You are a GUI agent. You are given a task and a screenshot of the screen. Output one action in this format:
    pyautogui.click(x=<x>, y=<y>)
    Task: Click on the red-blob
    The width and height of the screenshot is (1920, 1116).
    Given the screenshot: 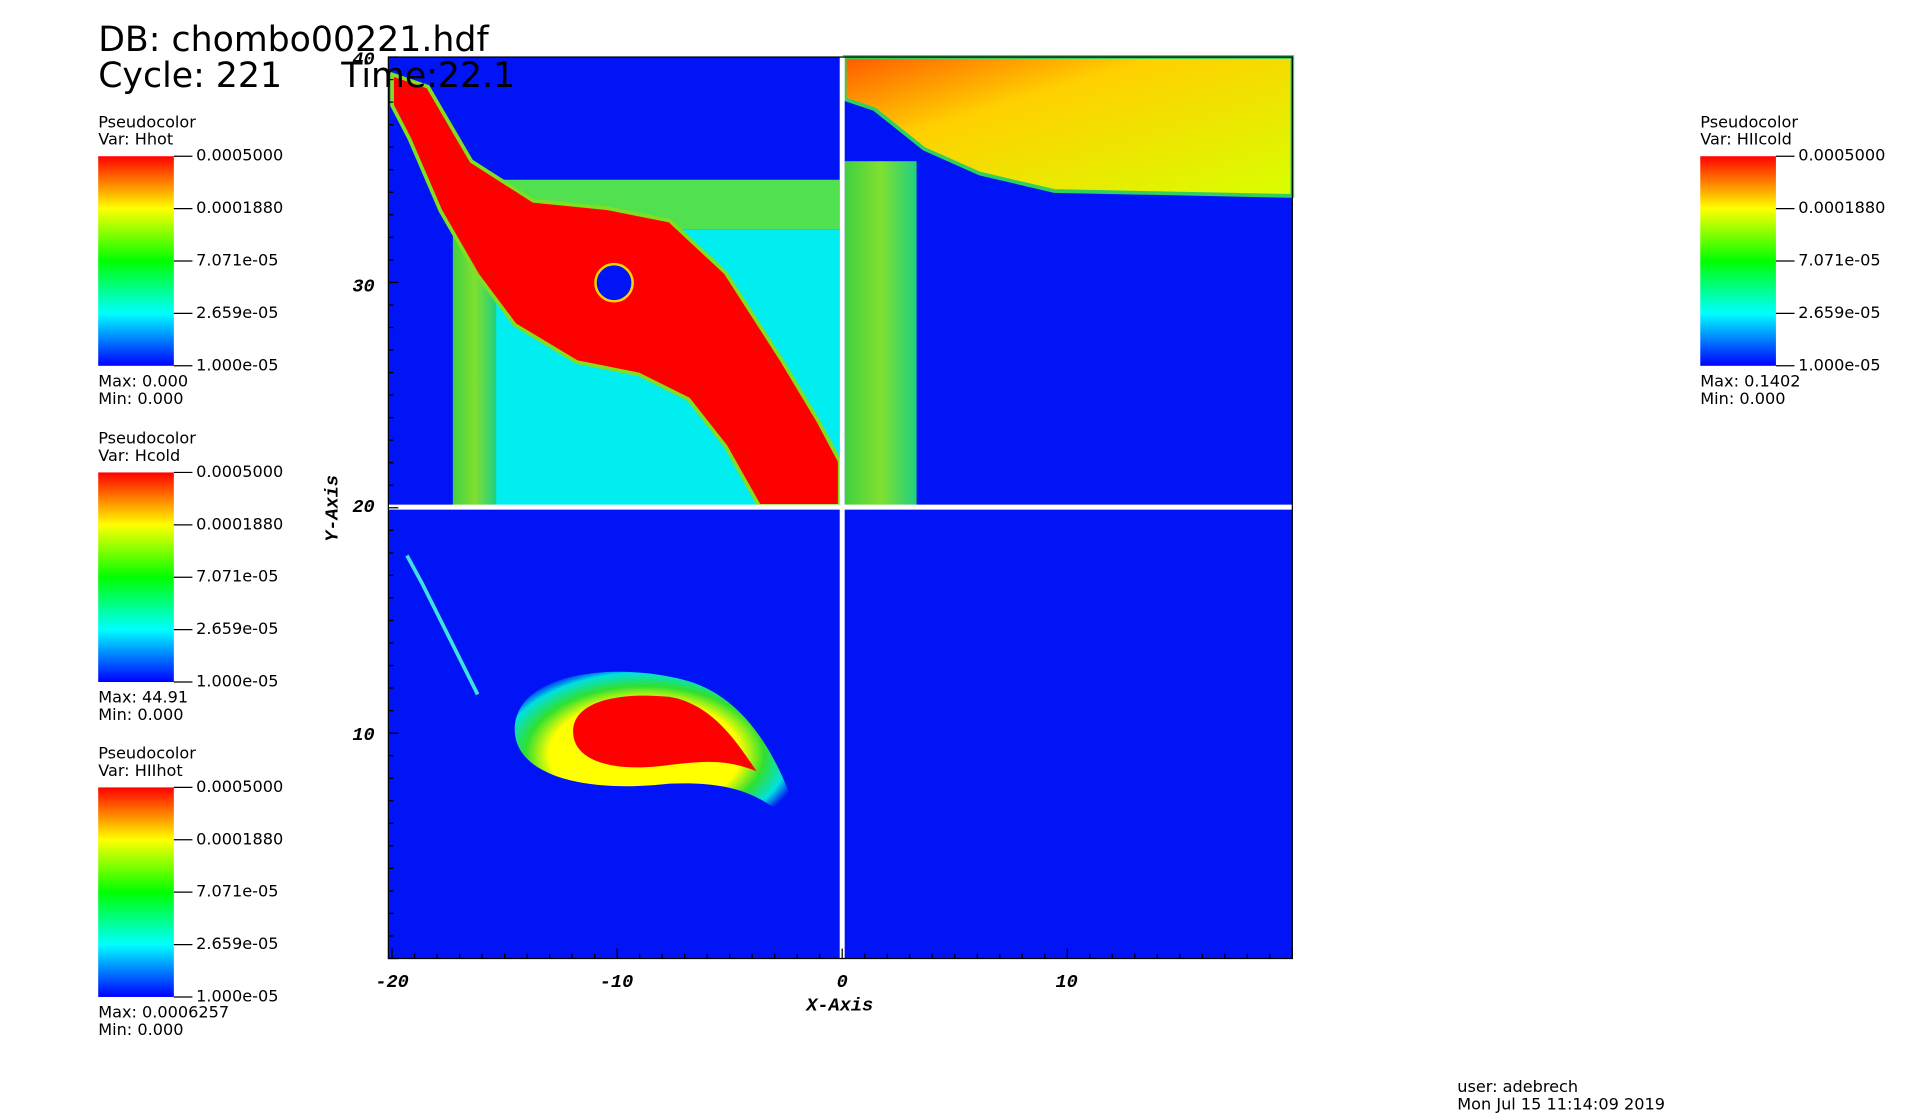 What is the action you would take?
    pyautogui.click(x=665, y=733)
    